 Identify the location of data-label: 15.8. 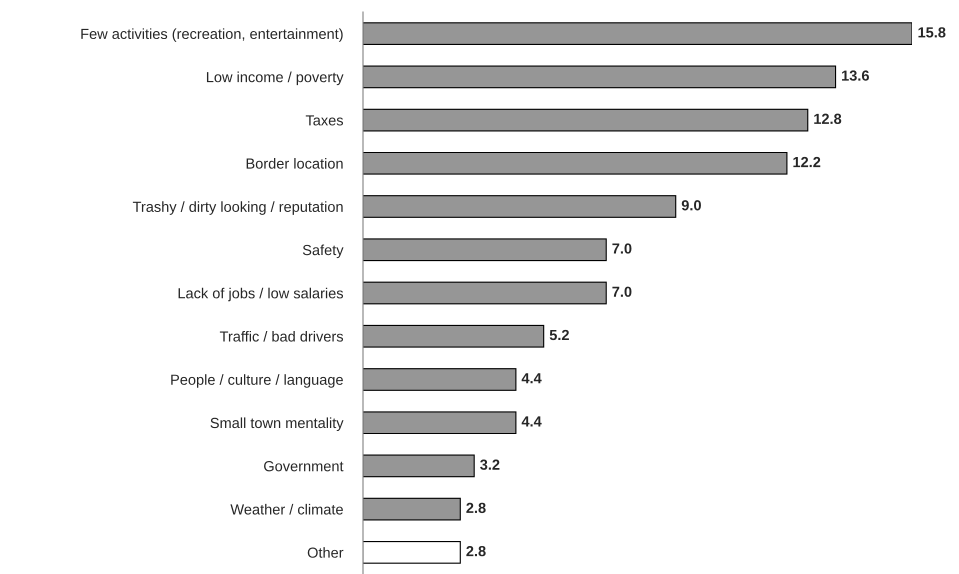
(932, 32).